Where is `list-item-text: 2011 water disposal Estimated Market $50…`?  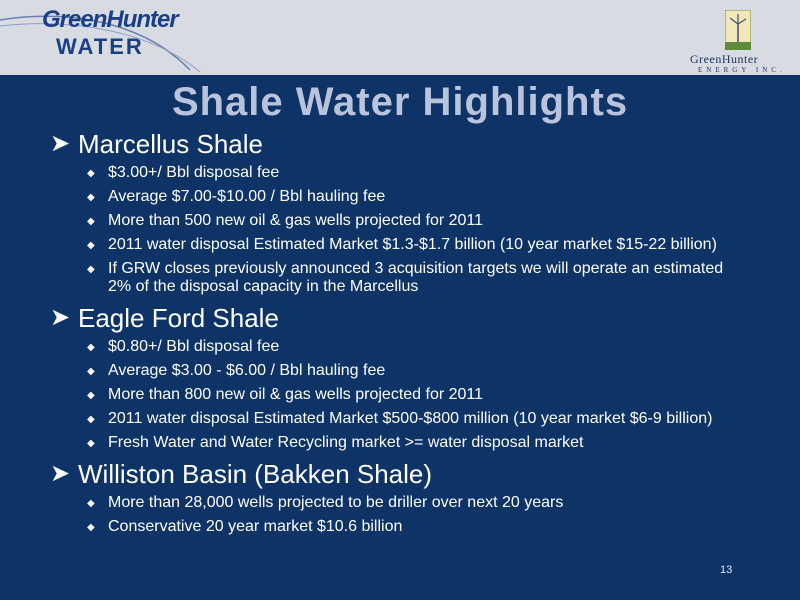
list-item-text: 2011 water disposal Estimated Market $50… is located at coordinates (410, 418).